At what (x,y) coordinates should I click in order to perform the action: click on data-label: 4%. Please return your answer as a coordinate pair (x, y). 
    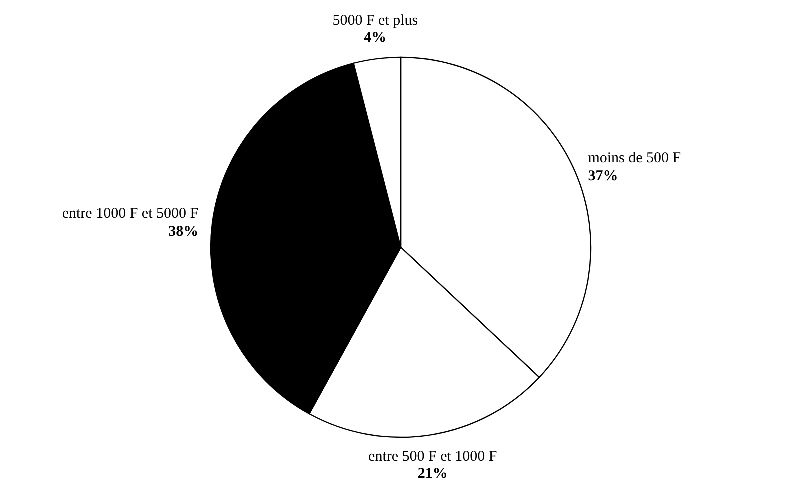
    Looking at the image, I should click on (375, 38).